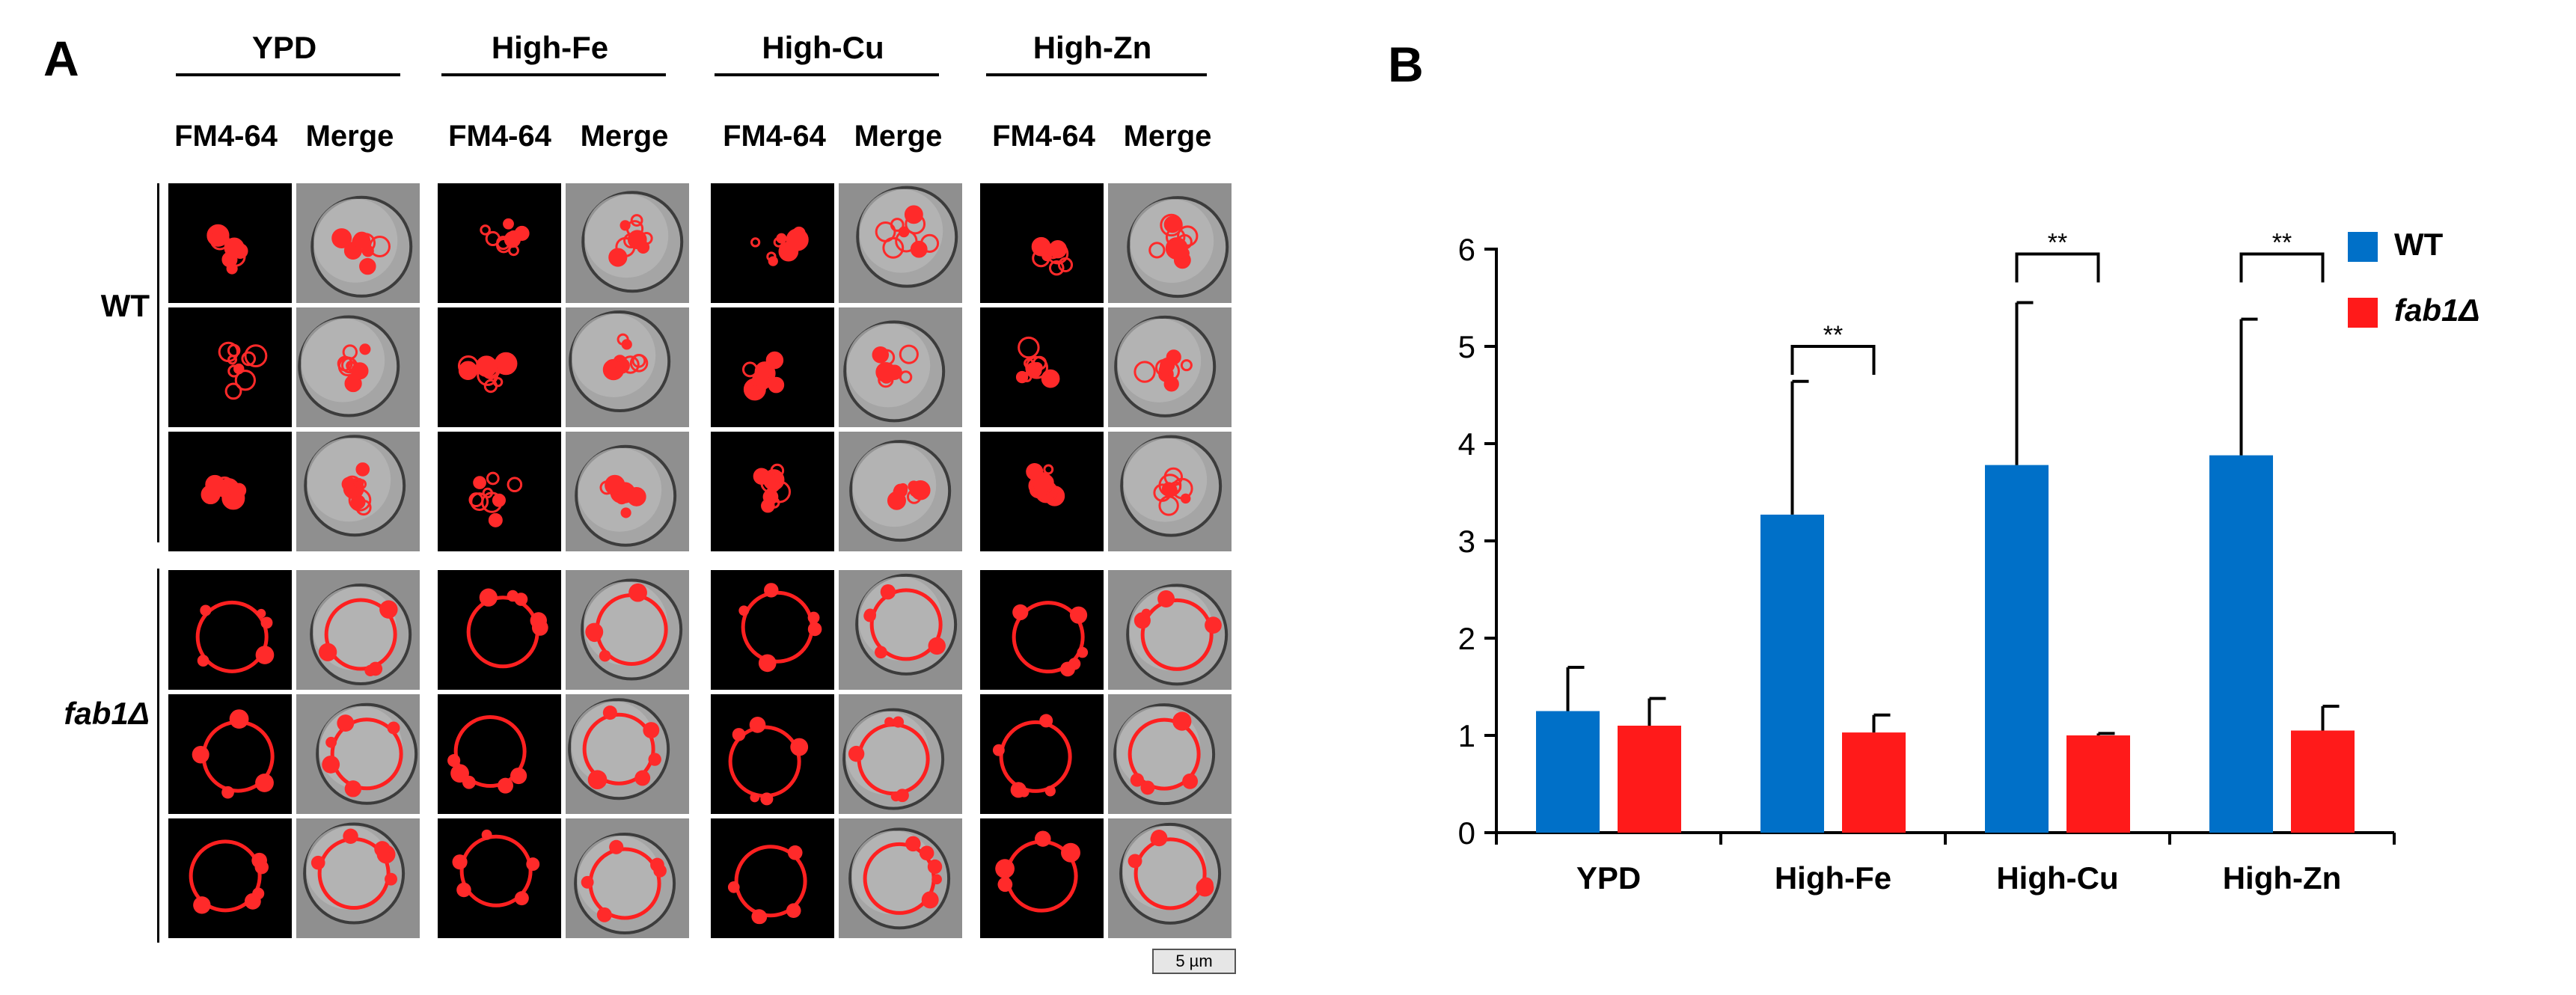 This screenshot has width=2576, height=995. I want to click on y-tick-label: 0, so click(1466, 833).